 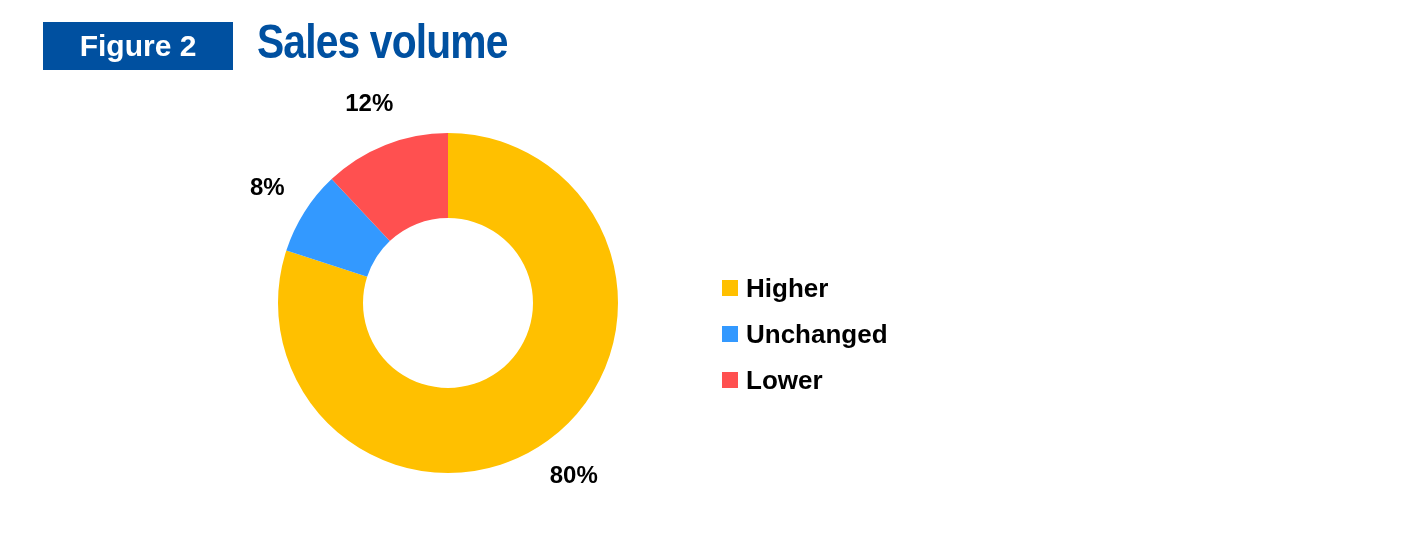 What do you see at coordinates (787, 288) in the screenshot?
I see `legend-label: Higher` at bounding box center [787, 288].